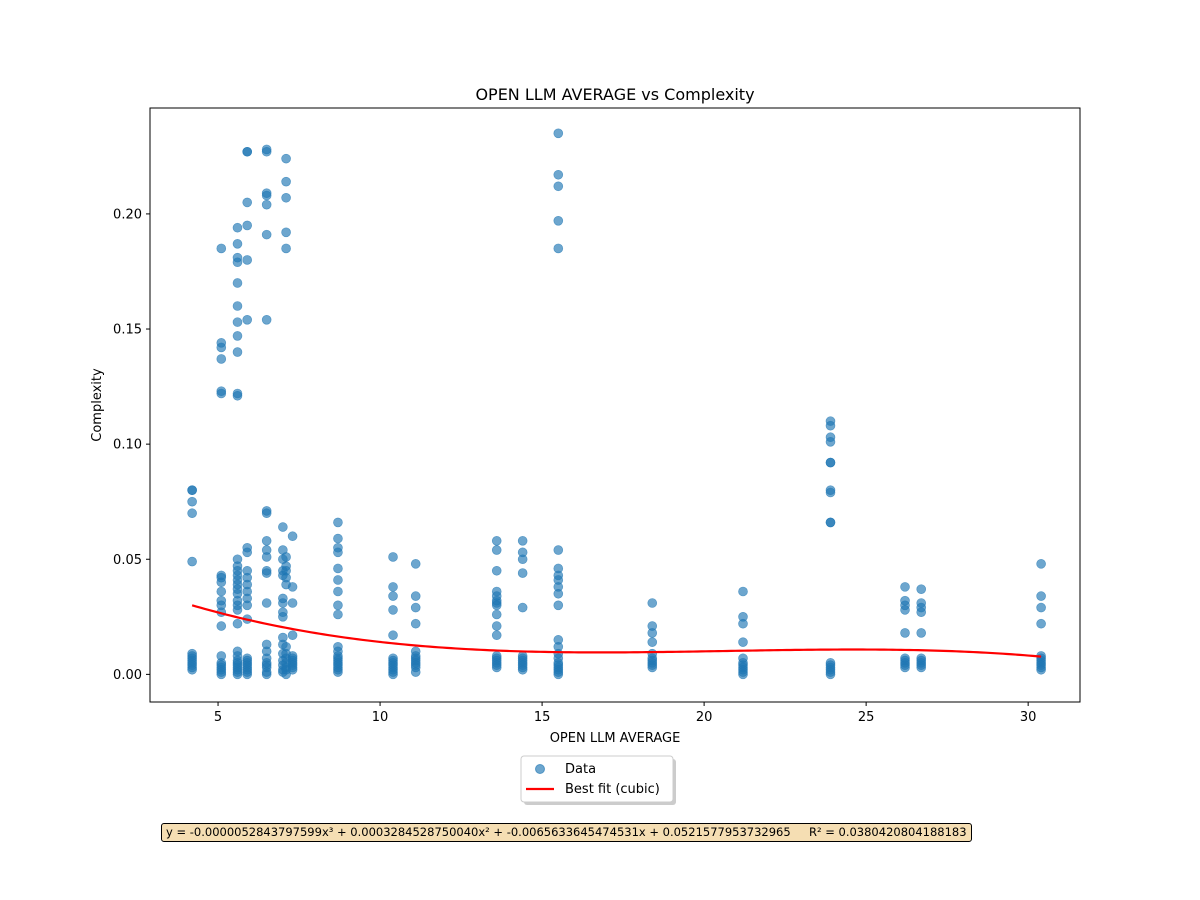 This screenshot has width=1200, height=900. Describe the element at coordinates (580, 769) in the screenshot. I see `legend-data-label: Data` at that location.